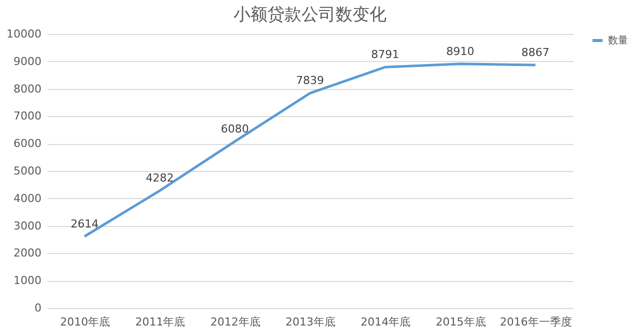 The width and height of the screenshot is (640, 333). I want to click on y-tick-label: 1000, so click(28, 281).